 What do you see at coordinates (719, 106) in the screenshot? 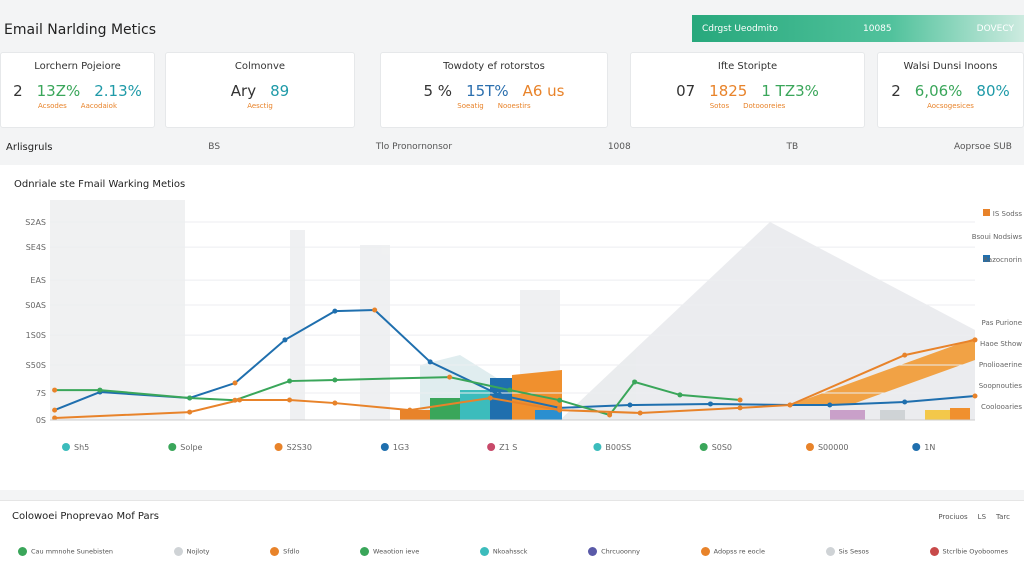
I see `kpi-note: Sotos` at bounding box center [719, 106].